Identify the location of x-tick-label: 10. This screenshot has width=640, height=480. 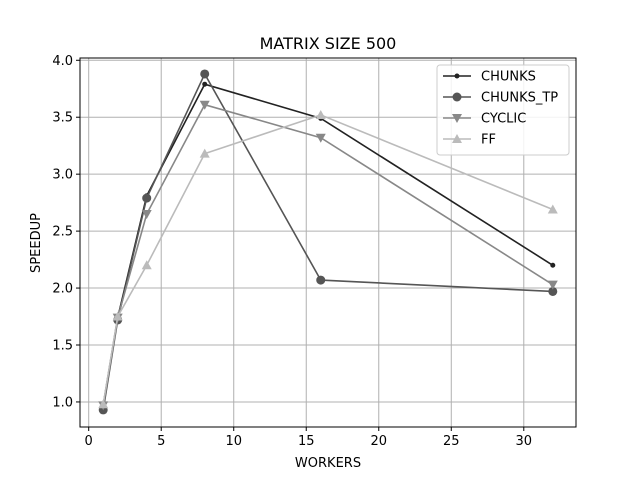
(233, 441).